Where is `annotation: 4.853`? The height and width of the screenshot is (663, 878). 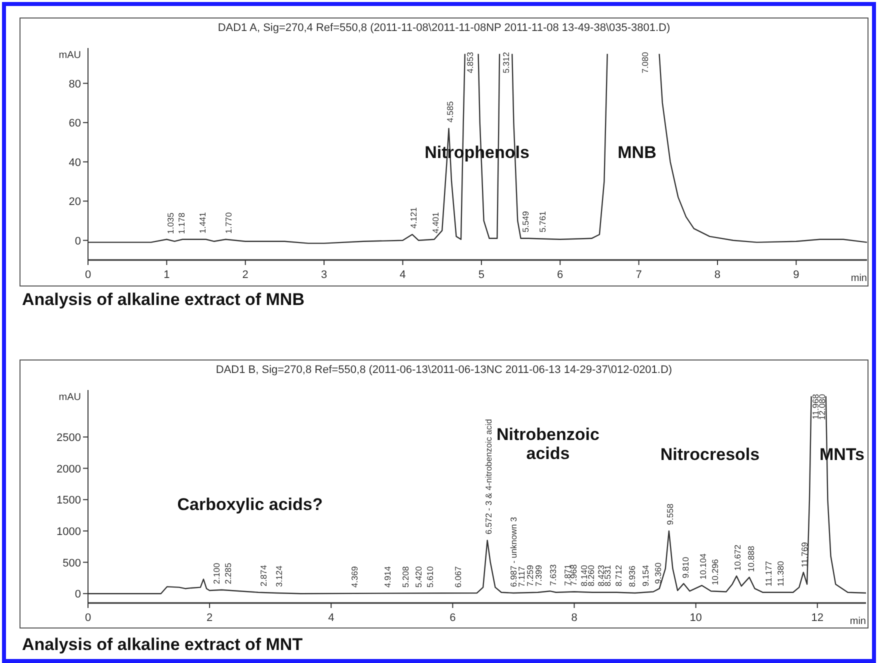 annotation: 4.853 is located at coordinates (469, 63).